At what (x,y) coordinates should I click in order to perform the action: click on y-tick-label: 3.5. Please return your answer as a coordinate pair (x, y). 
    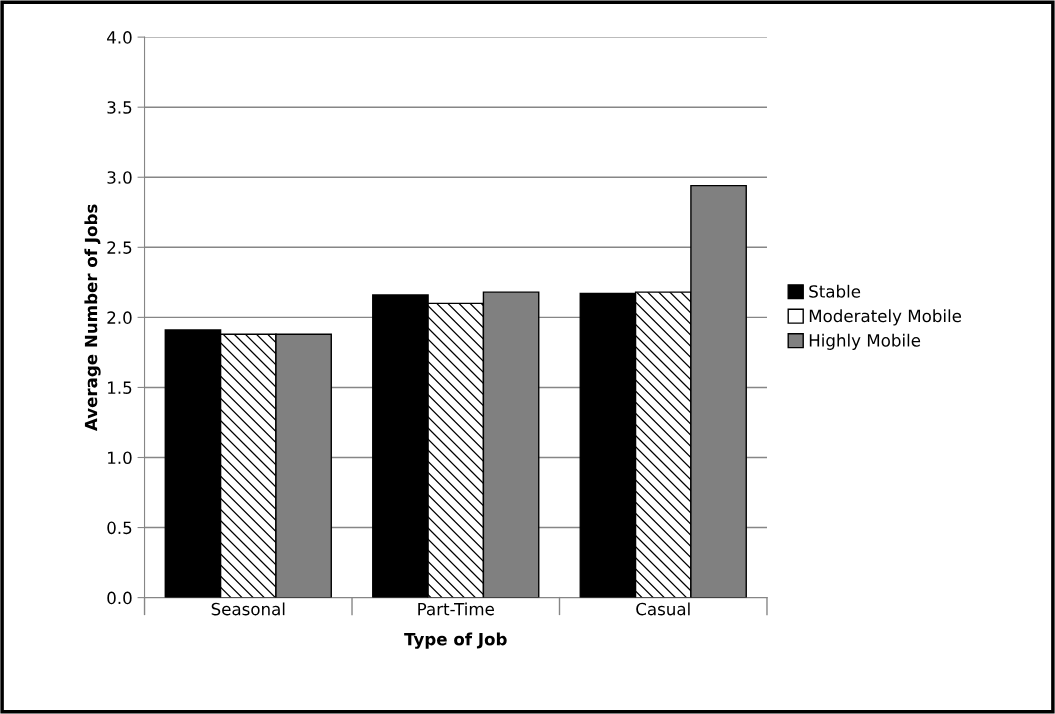
    Looking at the image, I should click on (119, 107).